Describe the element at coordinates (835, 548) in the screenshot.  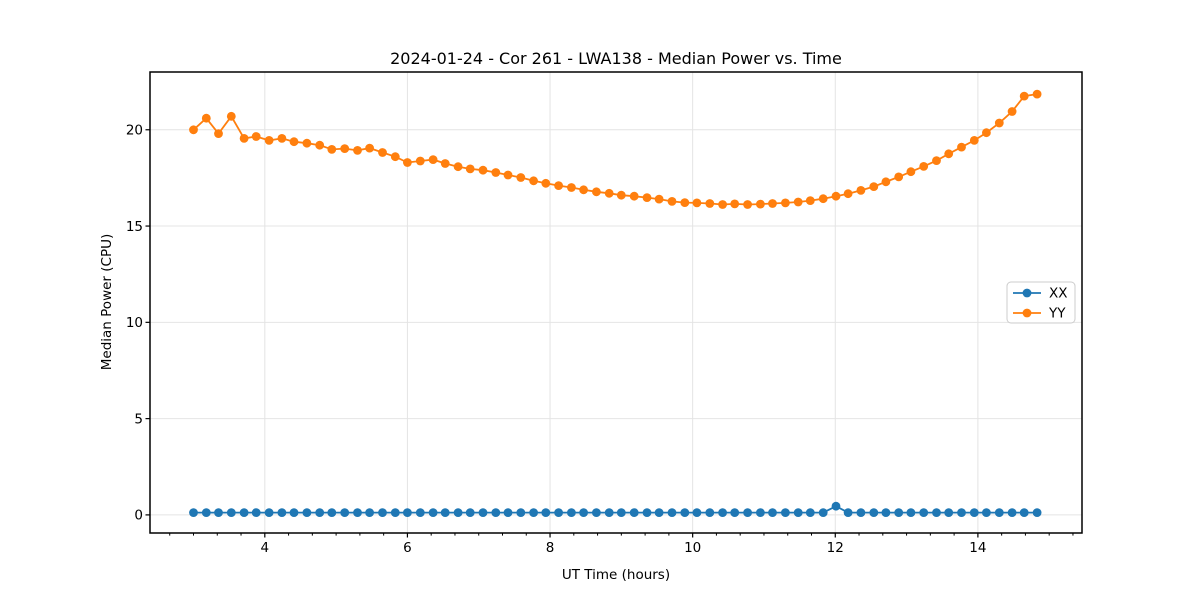
I see `x-tick-label: 12` at that location.